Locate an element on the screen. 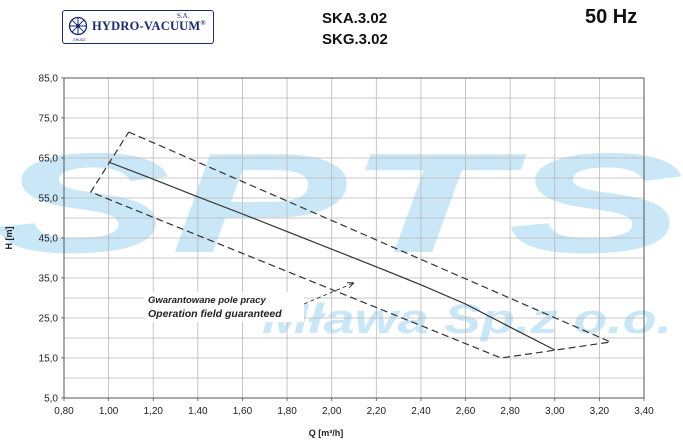  x-tick-label: 3,00 is located at coordinates (555, 411).